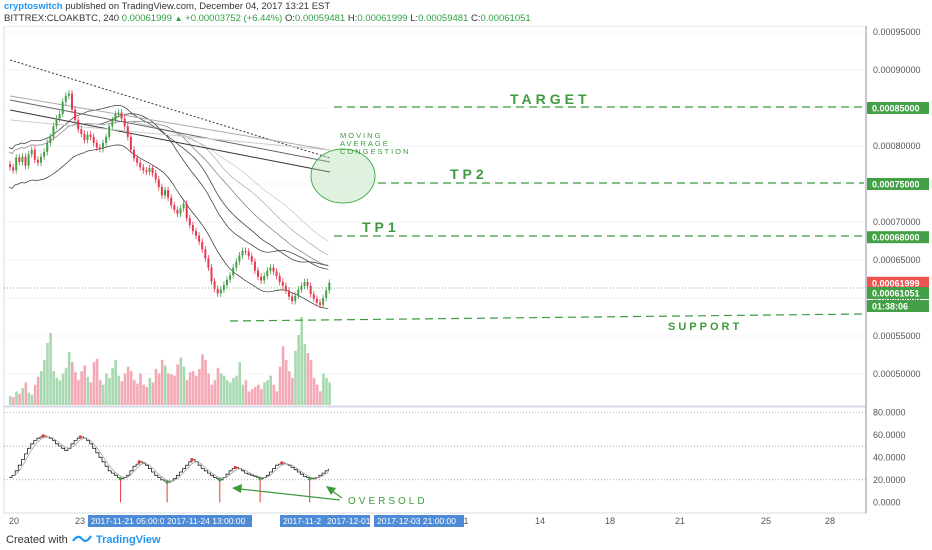 The image size is (932, 550). I want to click on moving-average-line, so click(168, 181).